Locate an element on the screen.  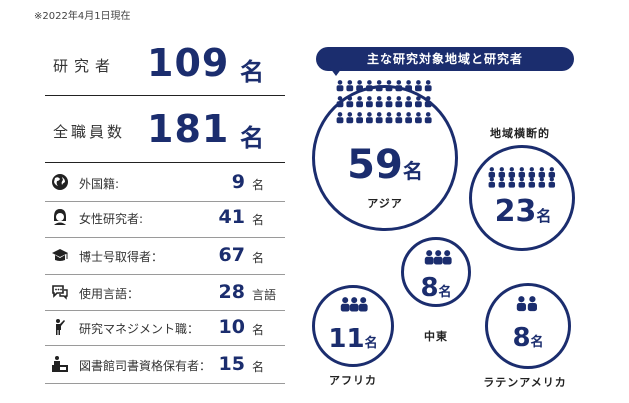
all-staff-stat: 全職員数 181 名 is located at coordinates (165, 129).